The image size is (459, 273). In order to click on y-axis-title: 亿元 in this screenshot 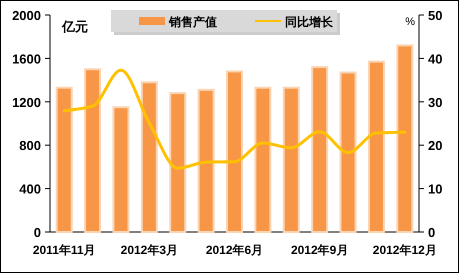, I will do `click(74, 26)`.